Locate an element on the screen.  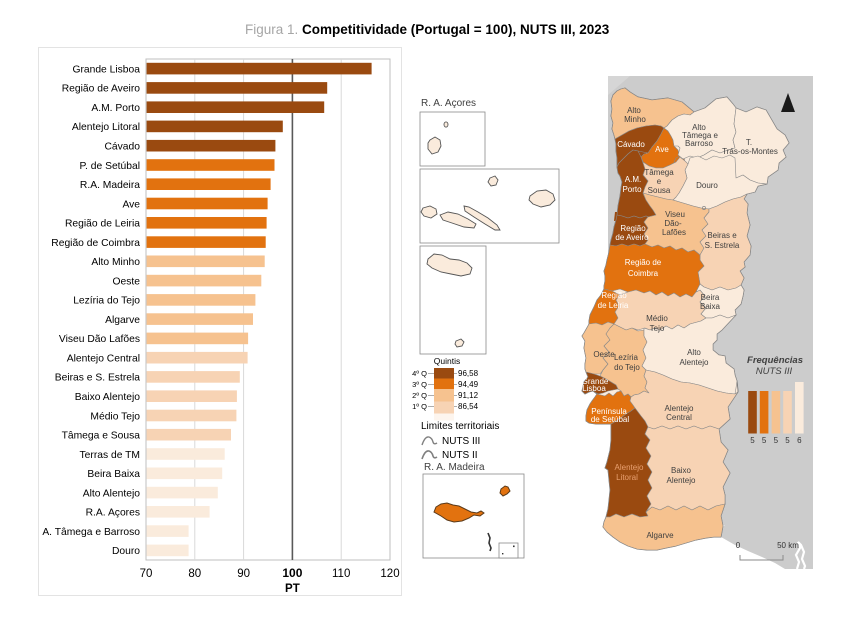
svg-text: Porto is located at coordinates (632, 189).